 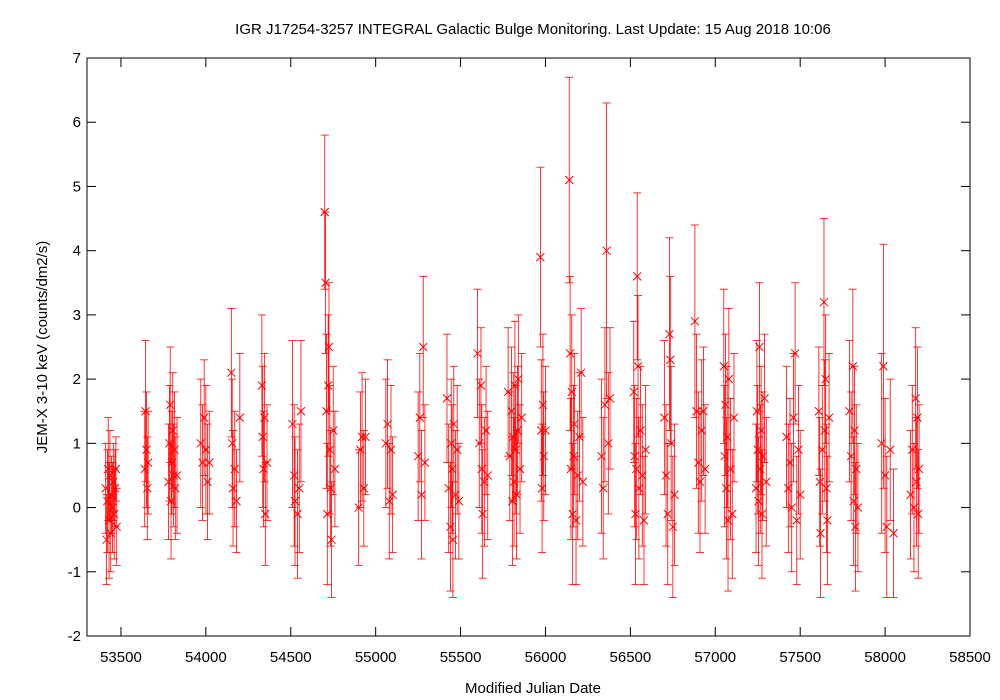 What do you see at coordinates (77, 443) in the screenshot?
I see `y-tick-label: 1` at bounding box center [77, 443].